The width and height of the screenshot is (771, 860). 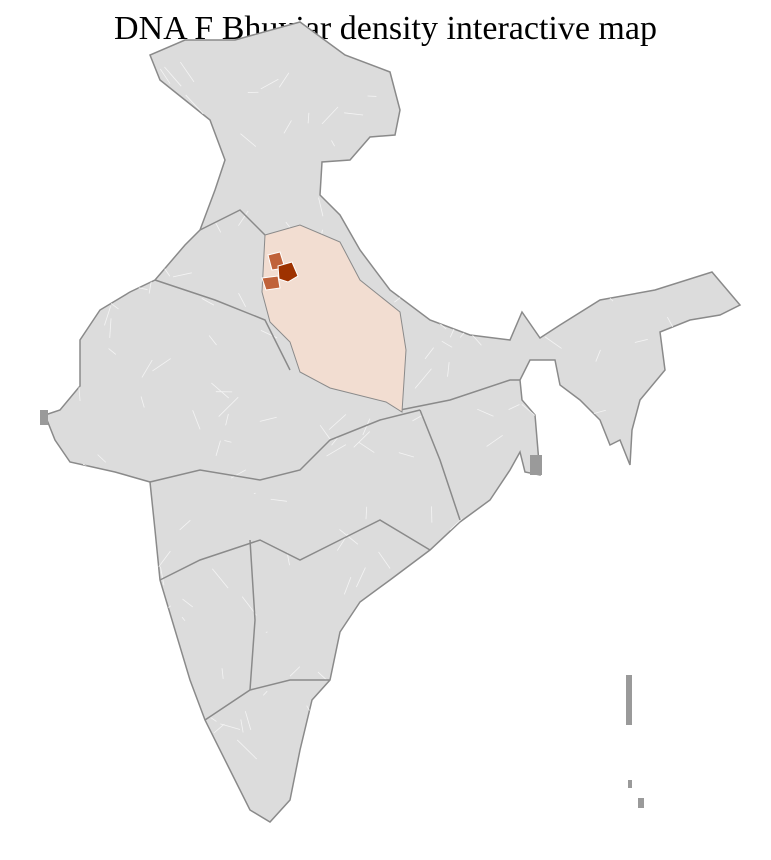 What do you see at coordinates (288, 272) in the screenshot?
I see `district-high-density` at bounding box center [288, 272].